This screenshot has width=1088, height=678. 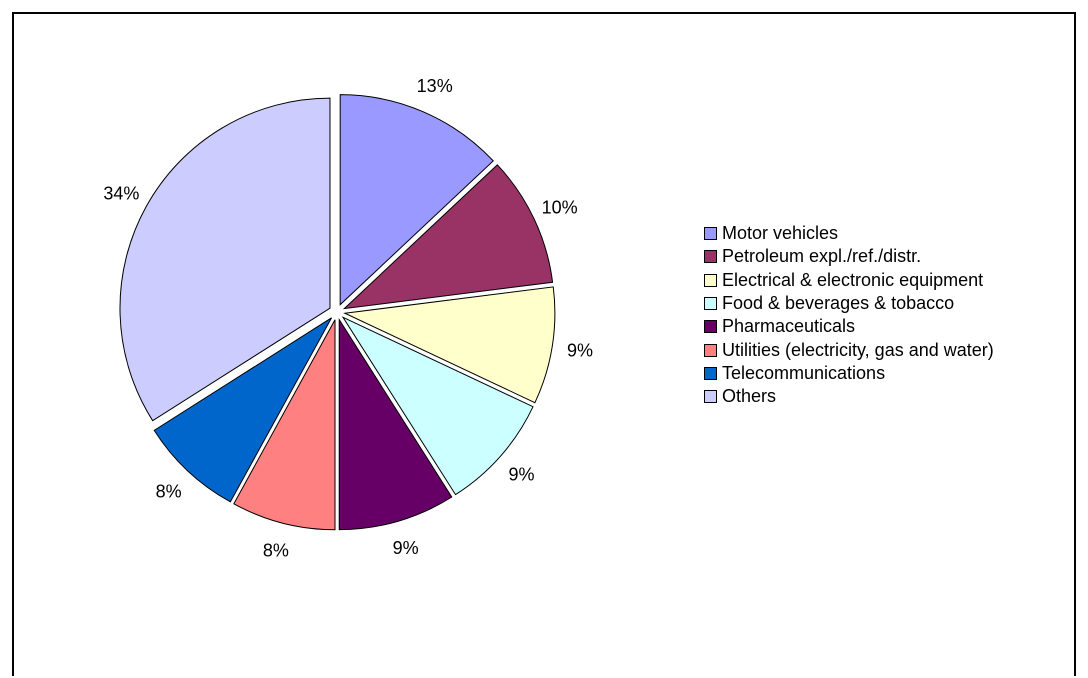 I want to click on legend-label: Others, so click(x=749, y=396).